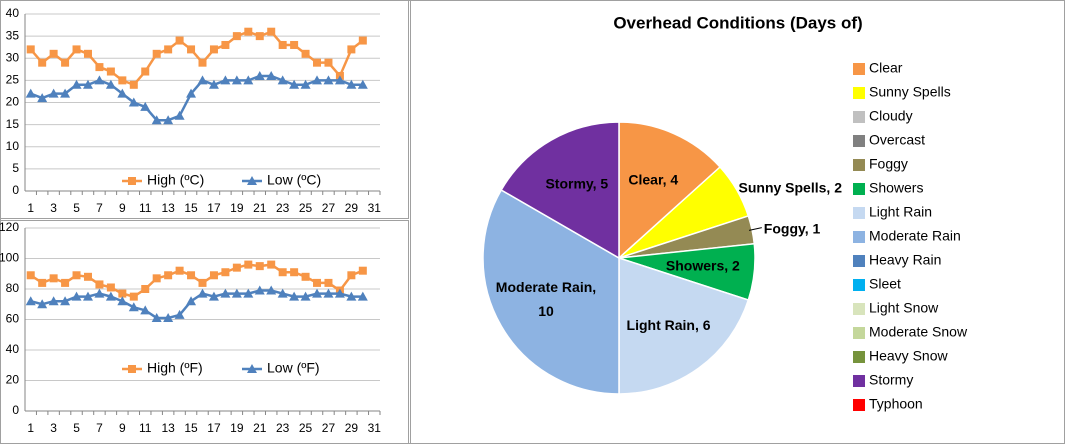  I want to click on x-tick-label: 19, so click(237, 208).